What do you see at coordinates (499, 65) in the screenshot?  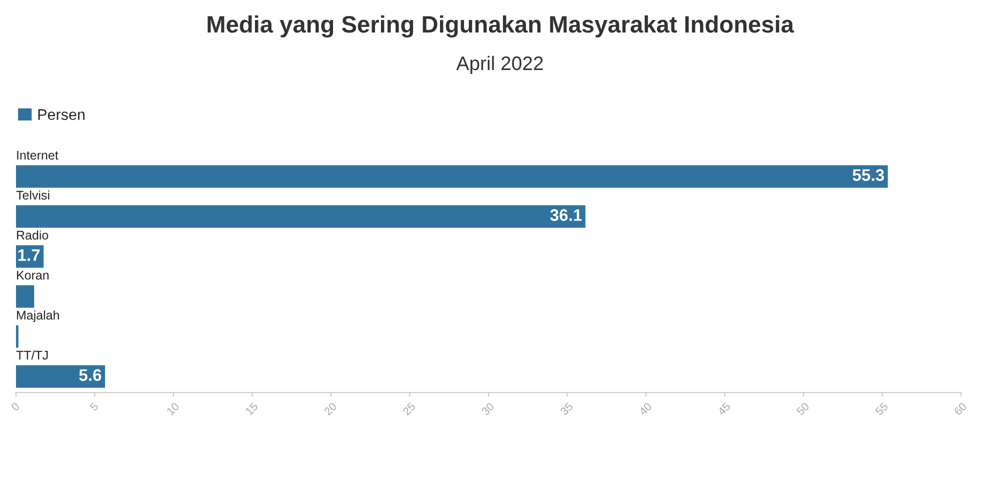 I see `chart-subtitle: April 2022` at bounding box center [499, 65].